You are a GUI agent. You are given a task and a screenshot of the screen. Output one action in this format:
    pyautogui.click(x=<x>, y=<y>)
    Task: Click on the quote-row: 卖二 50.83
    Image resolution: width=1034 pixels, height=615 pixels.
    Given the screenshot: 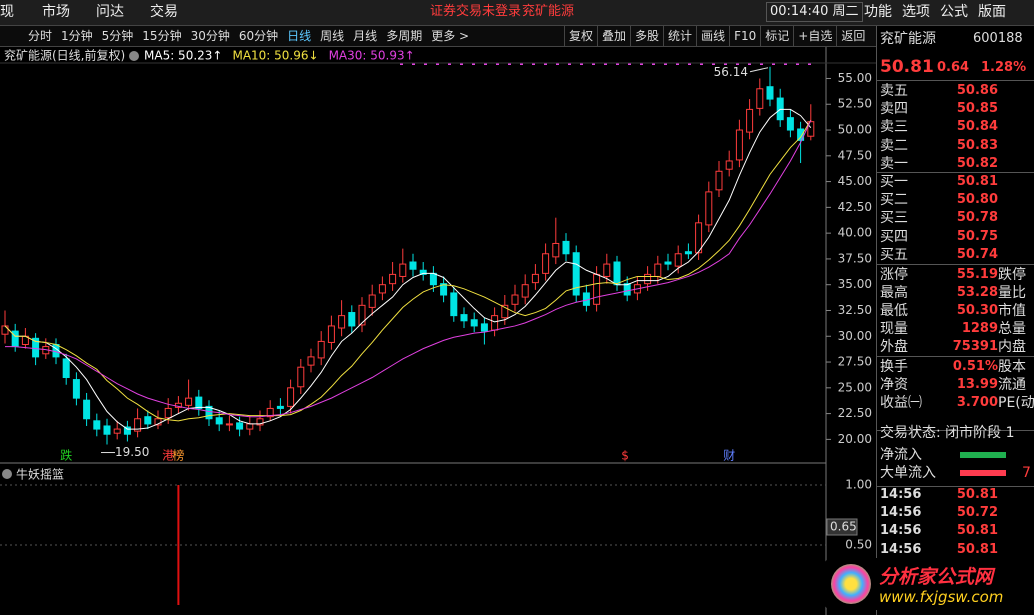 What is the action you would take?
    pyautogui.click(x=957, y=146)
    